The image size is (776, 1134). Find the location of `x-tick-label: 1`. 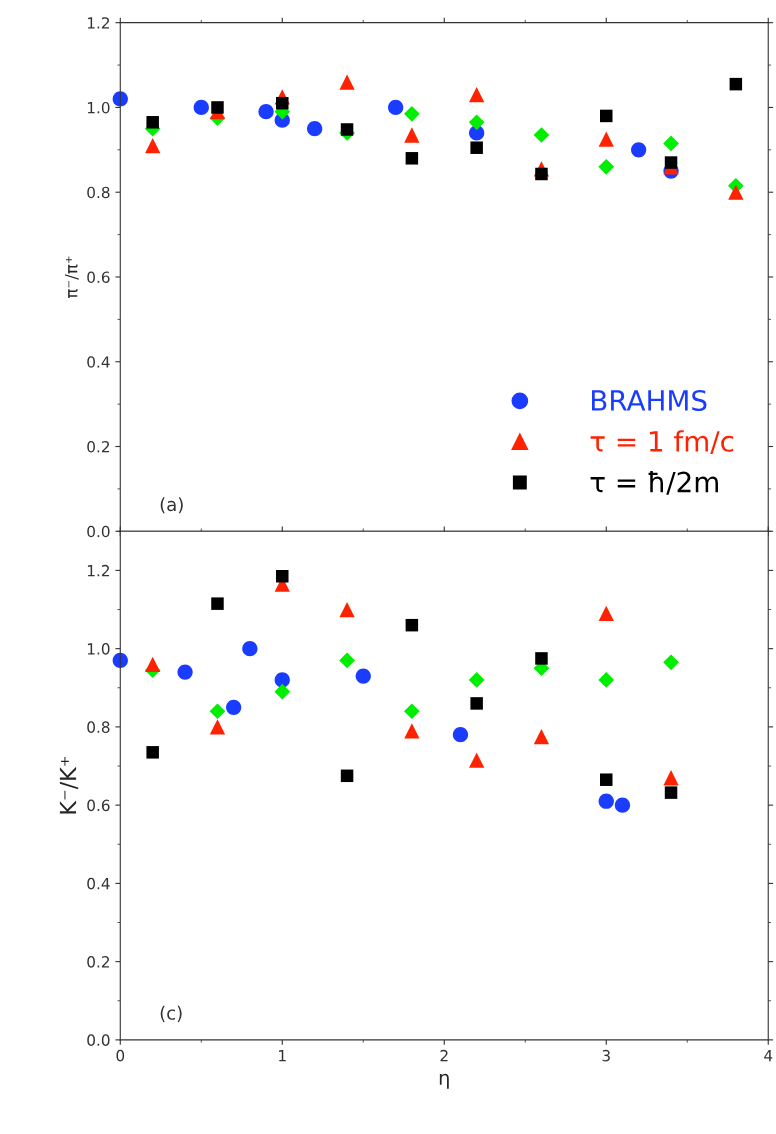

x-tick-label: 1 is located at coordinates (282, 1056).